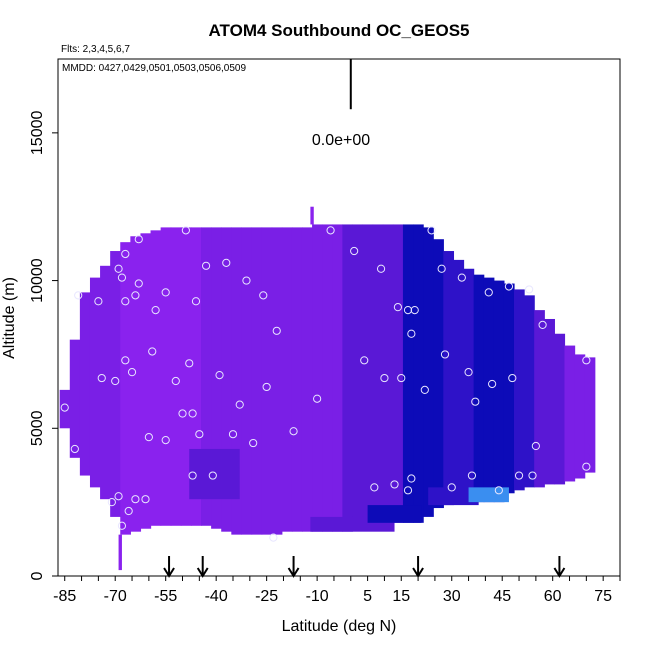  What do you see at coordinates (452, 596) in the screenshot?
I see `x-tick-label: 30` at bounding box center [452, 596].